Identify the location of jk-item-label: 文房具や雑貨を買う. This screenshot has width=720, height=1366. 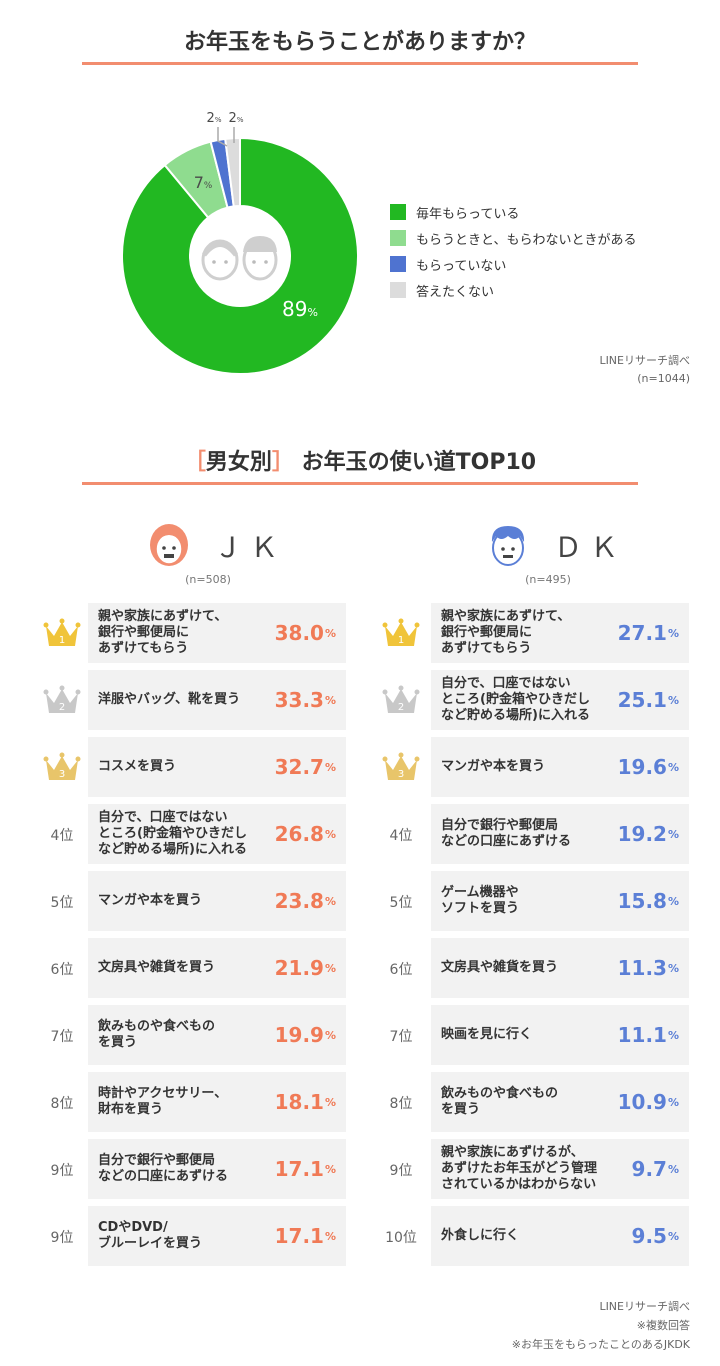
(157, 967).